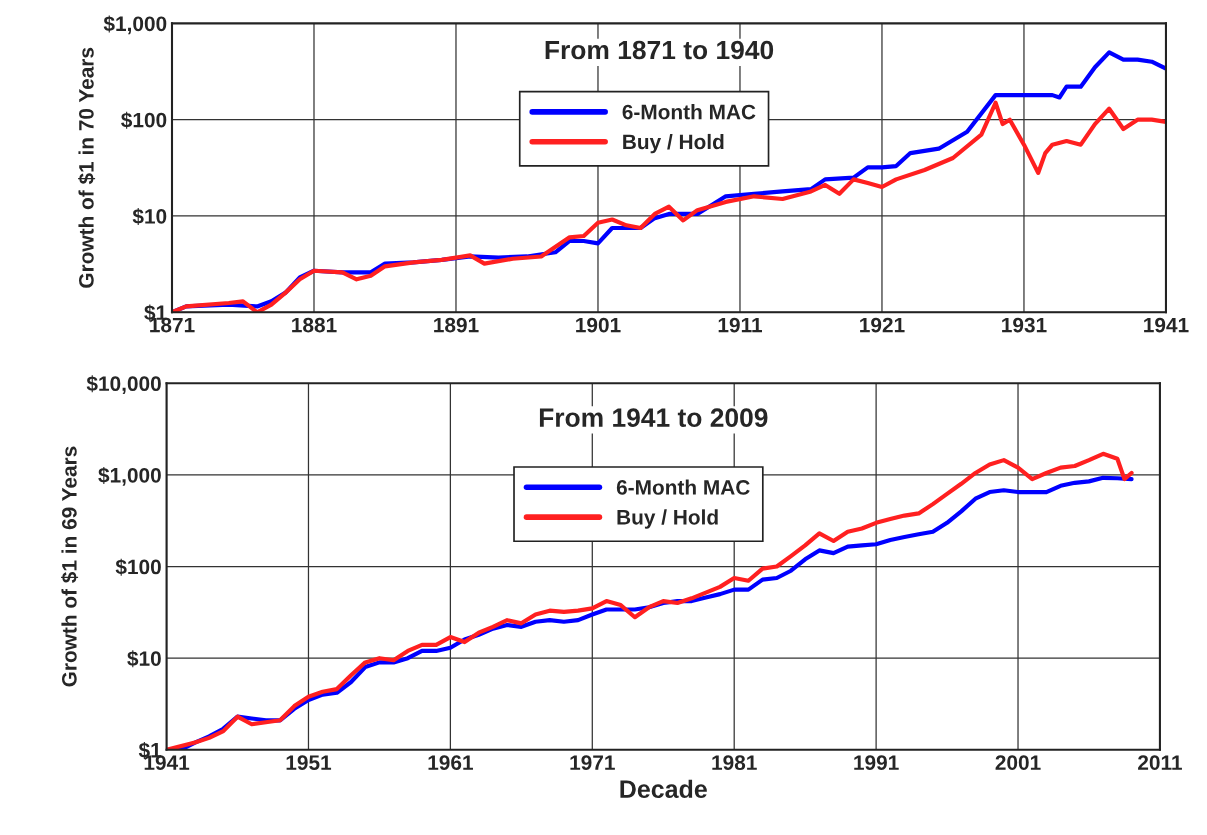 The height and width of the screenshot is (835, 1207). Describe the element at coordinates (598, 325) in the screenshot. I see `x-tick-label: 1901` at that location.